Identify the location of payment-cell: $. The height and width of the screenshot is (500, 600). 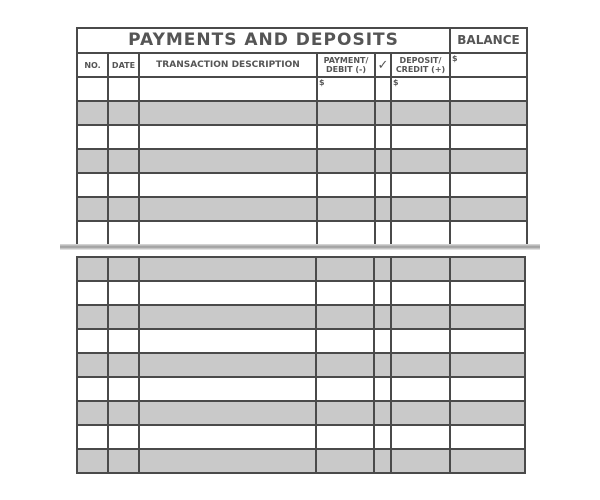
(346, 89).